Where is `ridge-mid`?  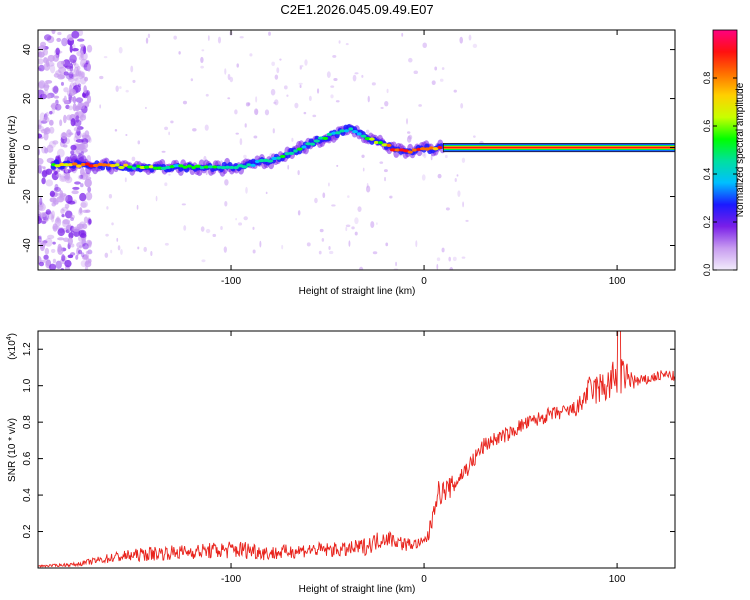 ridge-mid is located at coordinates (328, 138).